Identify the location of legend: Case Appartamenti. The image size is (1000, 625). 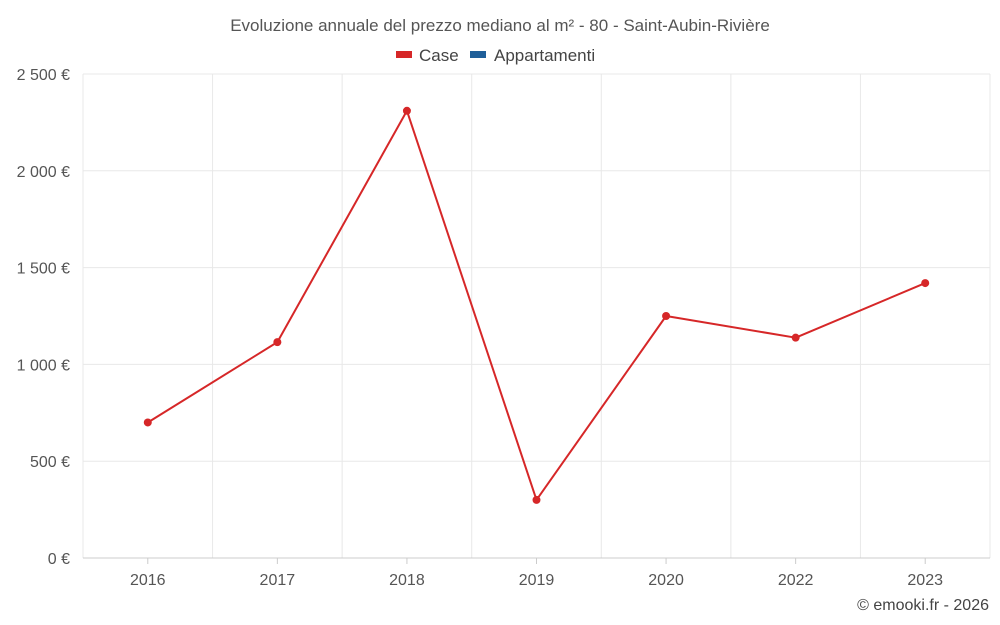
(495, 55).